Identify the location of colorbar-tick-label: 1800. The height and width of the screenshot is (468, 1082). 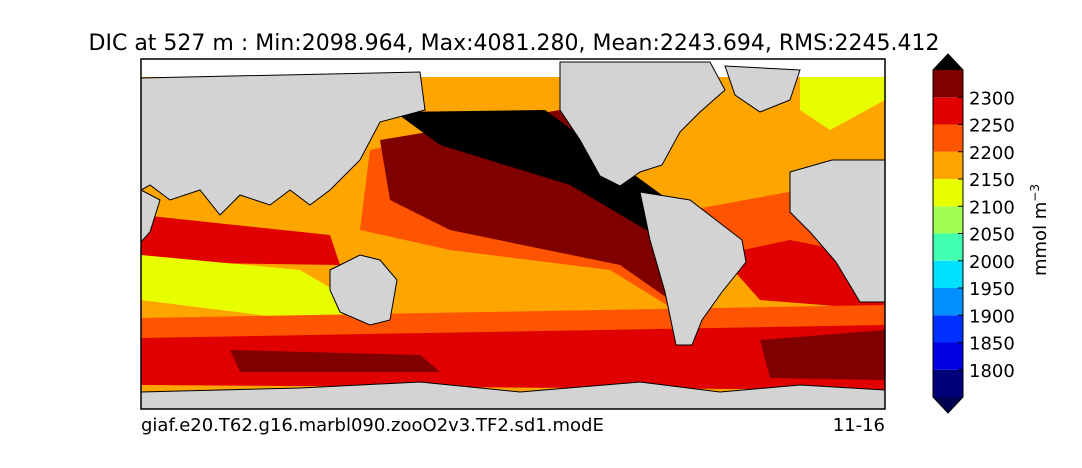
(992, 371).